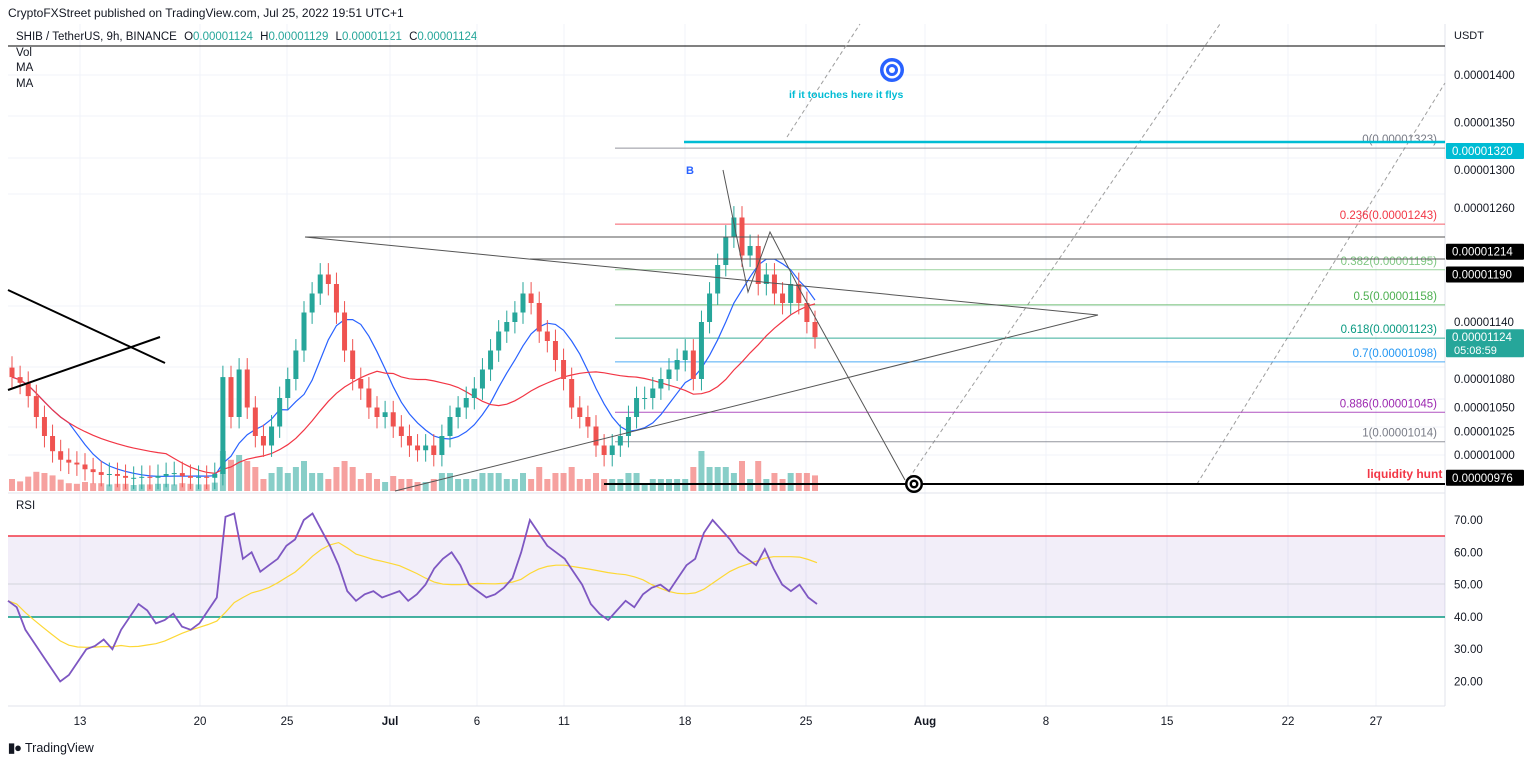 This screenshot has height=764, width=1536. What do you see at coordinates (25, 68) in the screenshot?
I see `indicator-ma-1: MA` at bounding box center [25, 68].